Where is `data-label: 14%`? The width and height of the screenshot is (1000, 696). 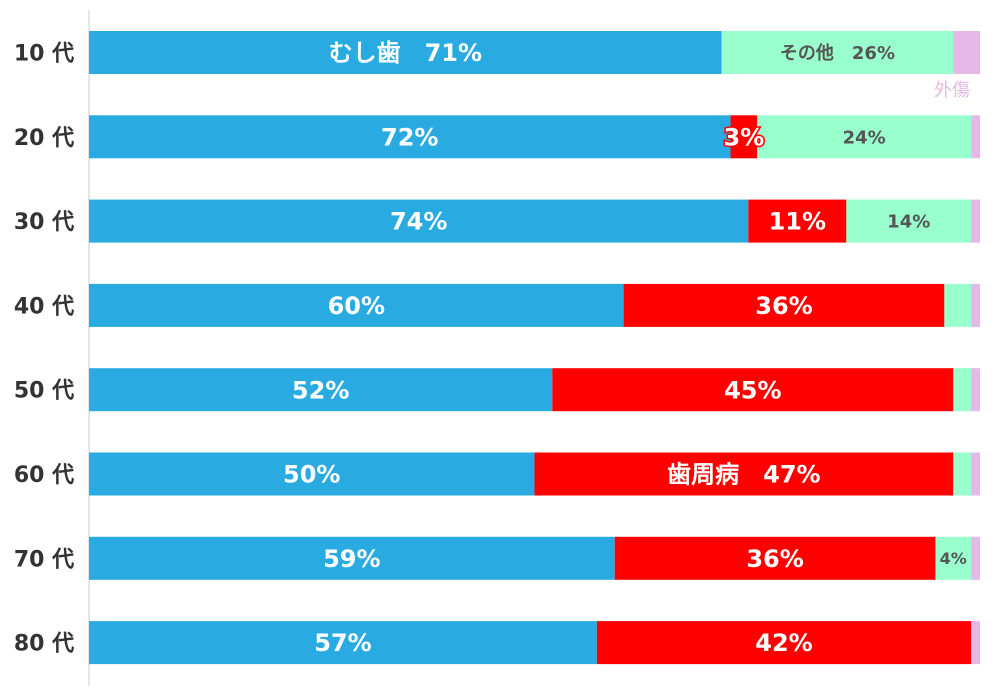 data-label: 14% is located at coordinates (908, 222).